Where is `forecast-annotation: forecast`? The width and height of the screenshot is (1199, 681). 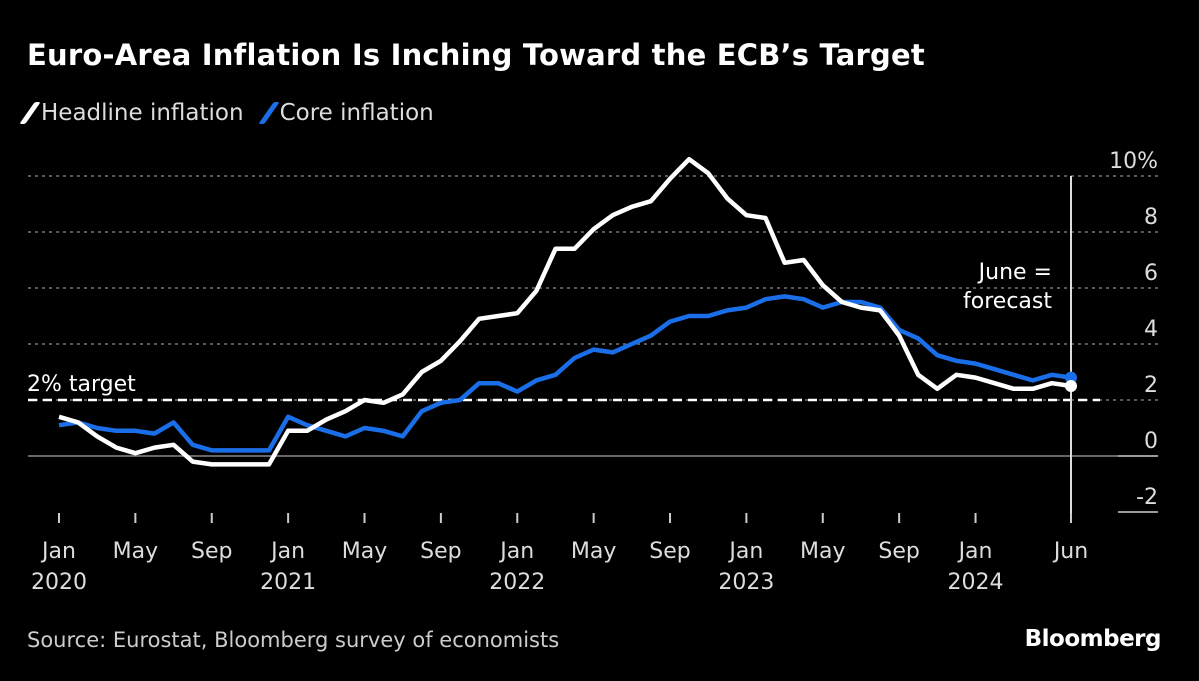
forecast-annotation: forecast is located at coordinates (1007, 301).